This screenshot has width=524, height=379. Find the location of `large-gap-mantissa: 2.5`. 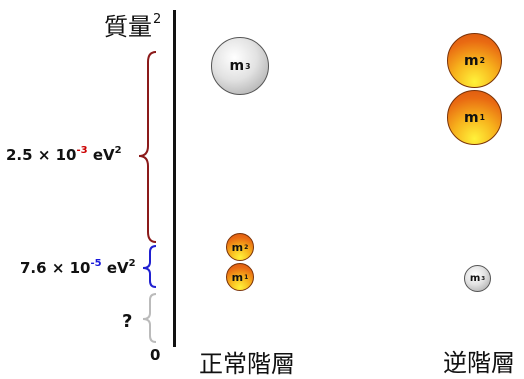

large-gap-mantissa: 2.5 is located at coordinates (19, 155).